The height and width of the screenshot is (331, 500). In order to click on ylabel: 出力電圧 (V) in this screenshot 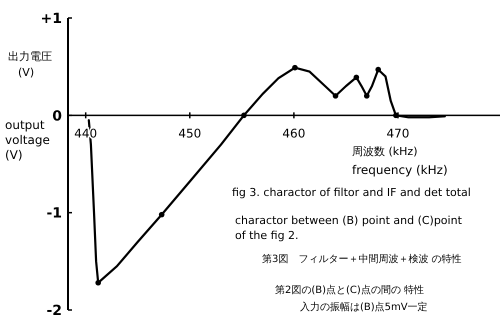, I will do `click(30, 64)`.